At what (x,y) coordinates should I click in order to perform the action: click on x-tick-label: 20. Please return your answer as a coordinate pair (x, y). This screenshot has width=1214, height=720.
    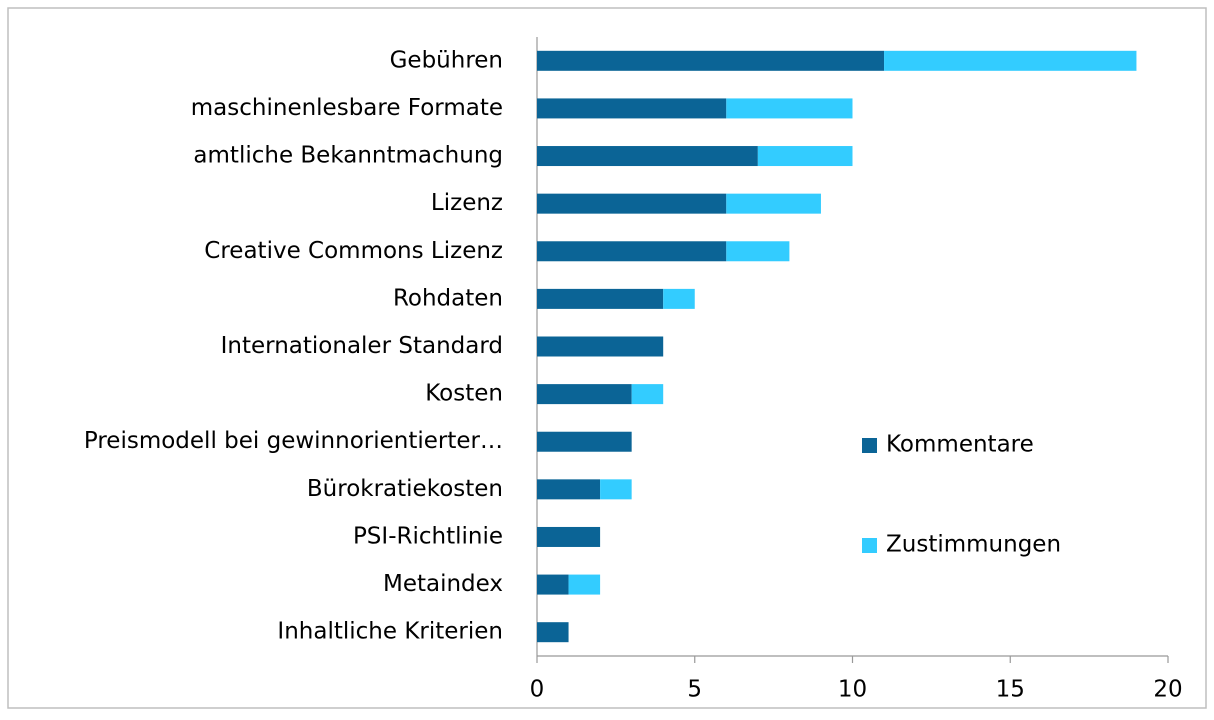
    Looking at the image, I should click on (1167, 690).